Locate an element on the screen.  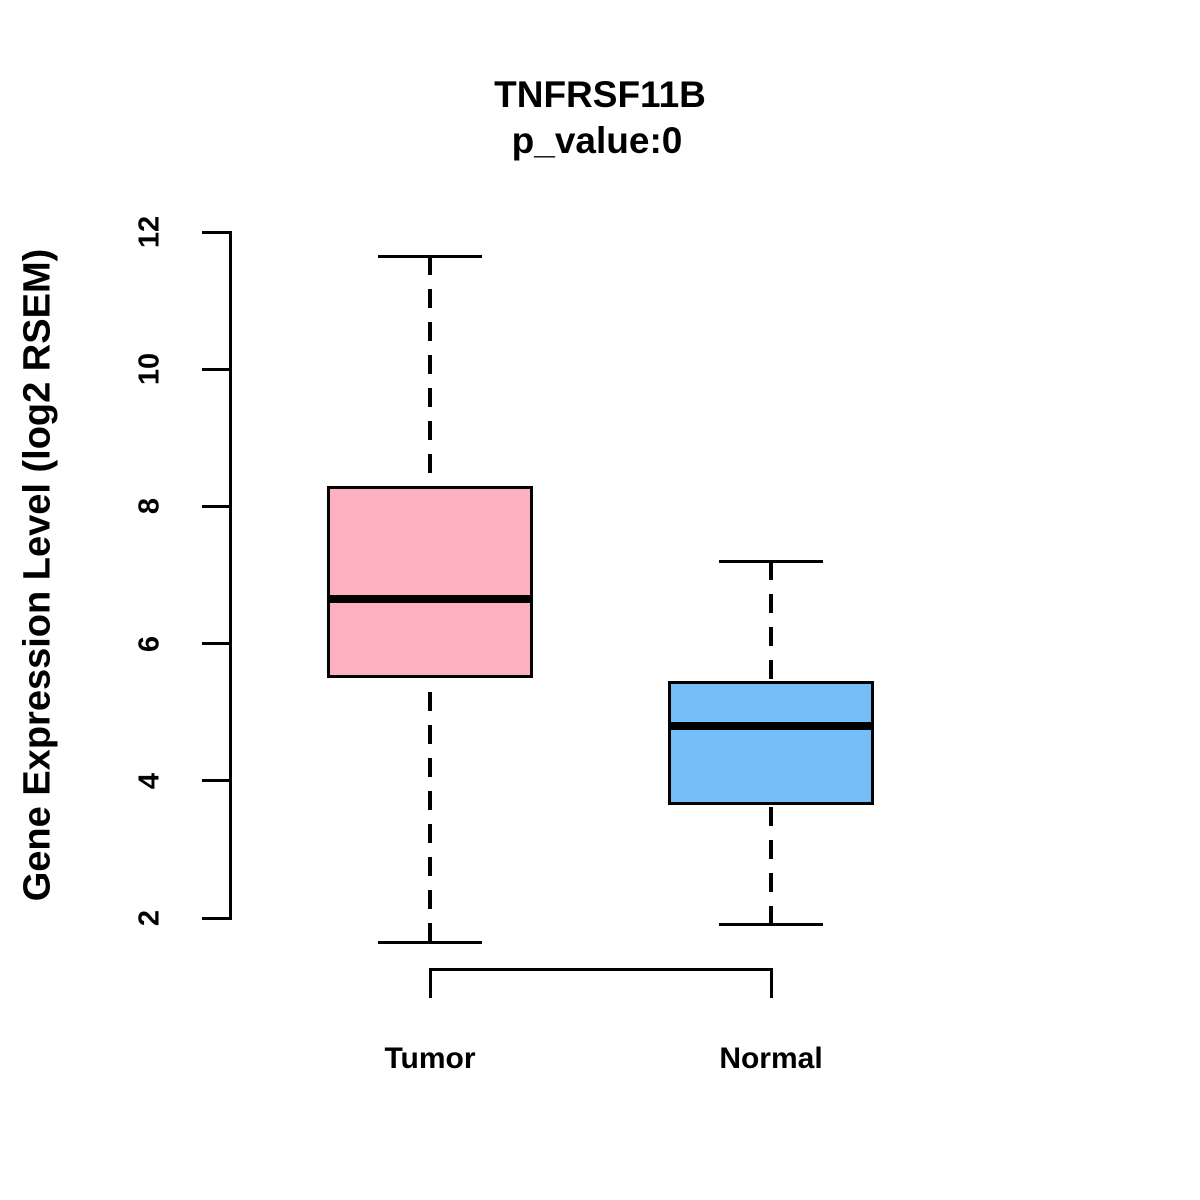
box-normal is located at coordinates (771, 743).